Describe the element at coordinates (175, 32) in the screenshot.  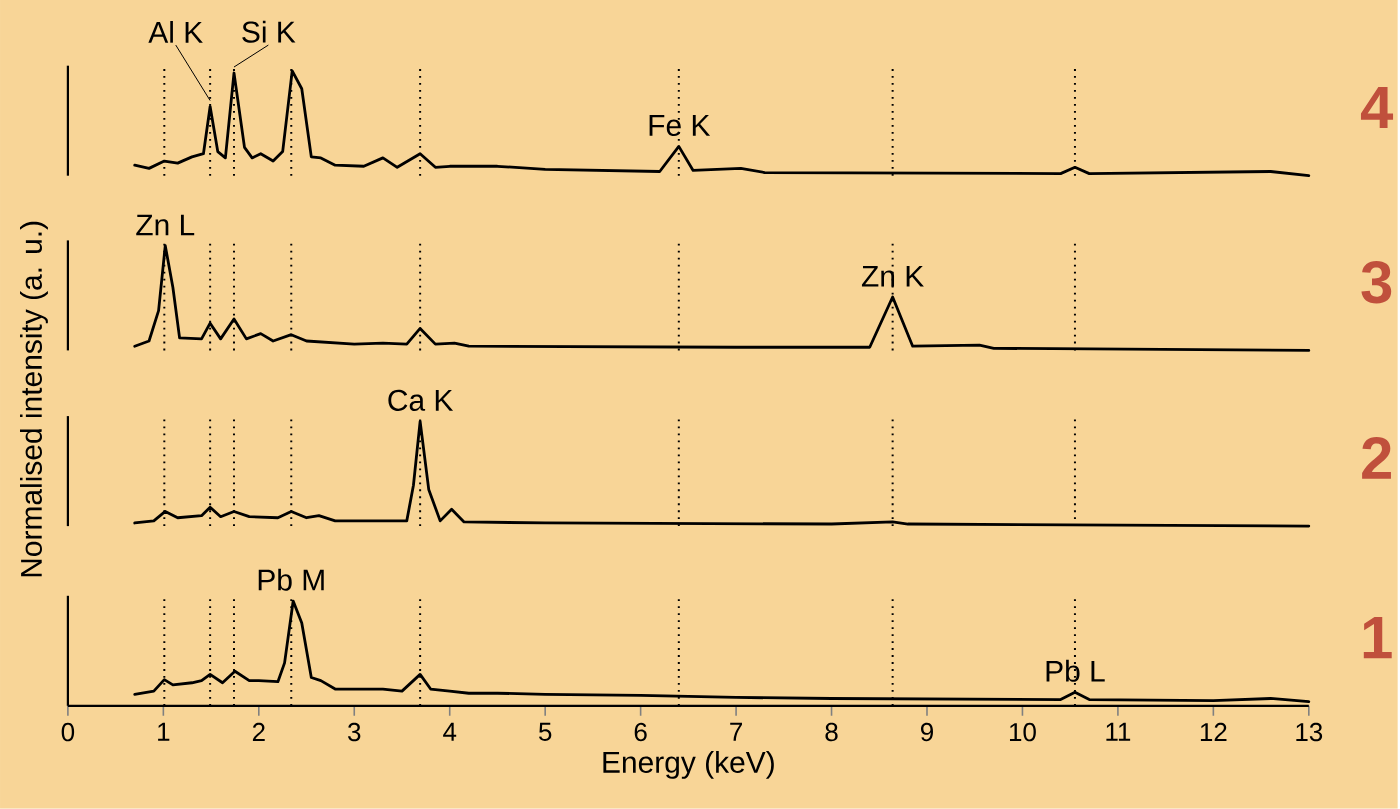
I see `annotation: Al K` at that location.